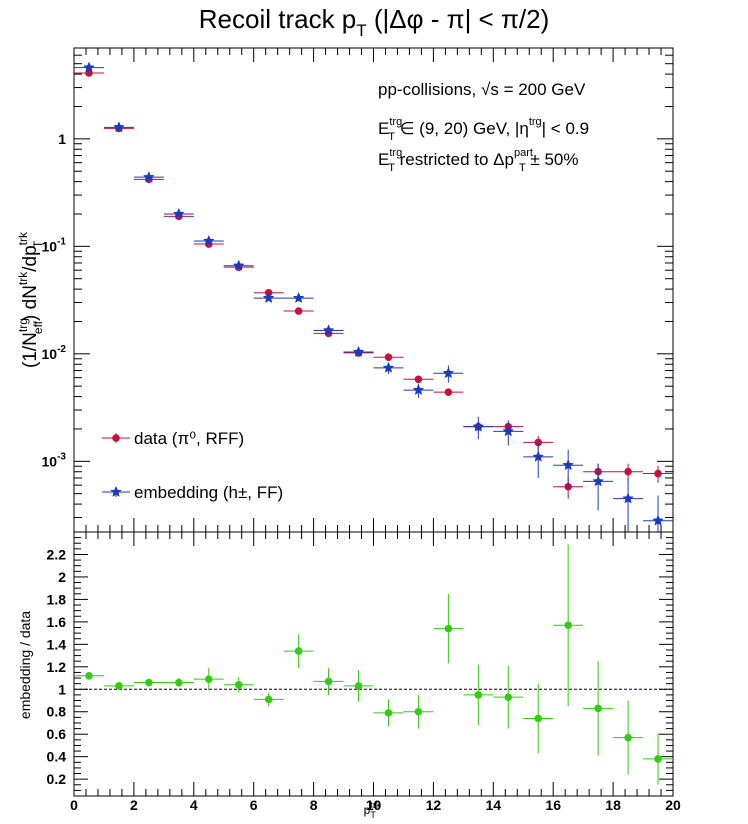 The image size is (748, 824). I want to click on ratio-y-tick-label: 1, so click(62, 689).